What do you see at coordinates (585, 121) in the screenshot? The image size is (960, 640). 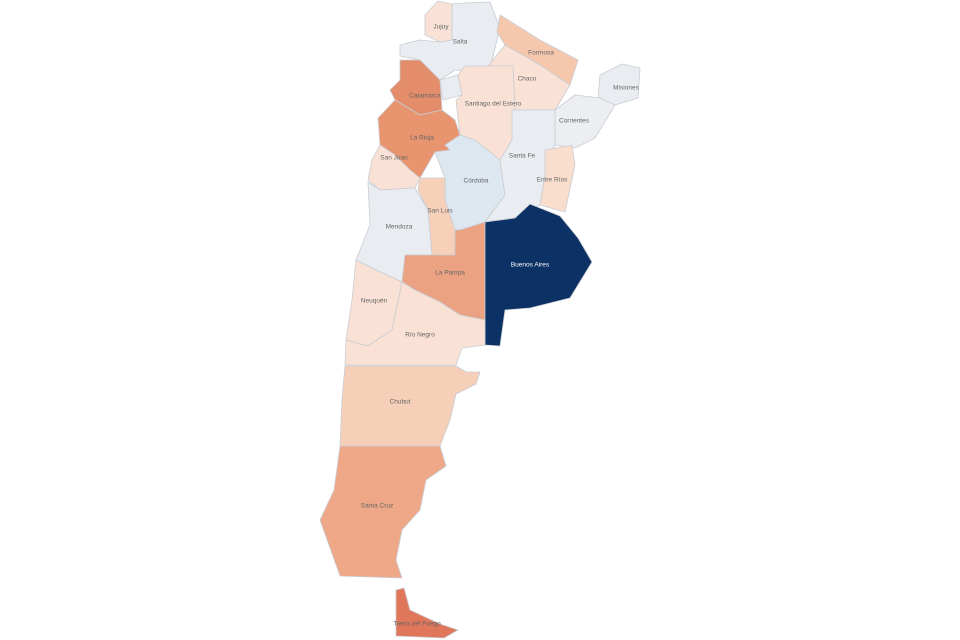 I see `province-corrientes` at bounding box center [585, 121].